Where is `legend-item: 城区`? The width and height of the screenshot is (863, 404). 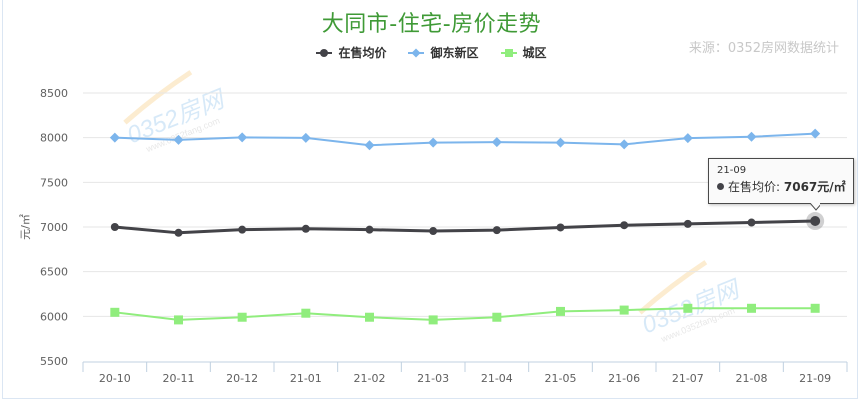
legend-item: 城区 is located at coordinates (523, 52).